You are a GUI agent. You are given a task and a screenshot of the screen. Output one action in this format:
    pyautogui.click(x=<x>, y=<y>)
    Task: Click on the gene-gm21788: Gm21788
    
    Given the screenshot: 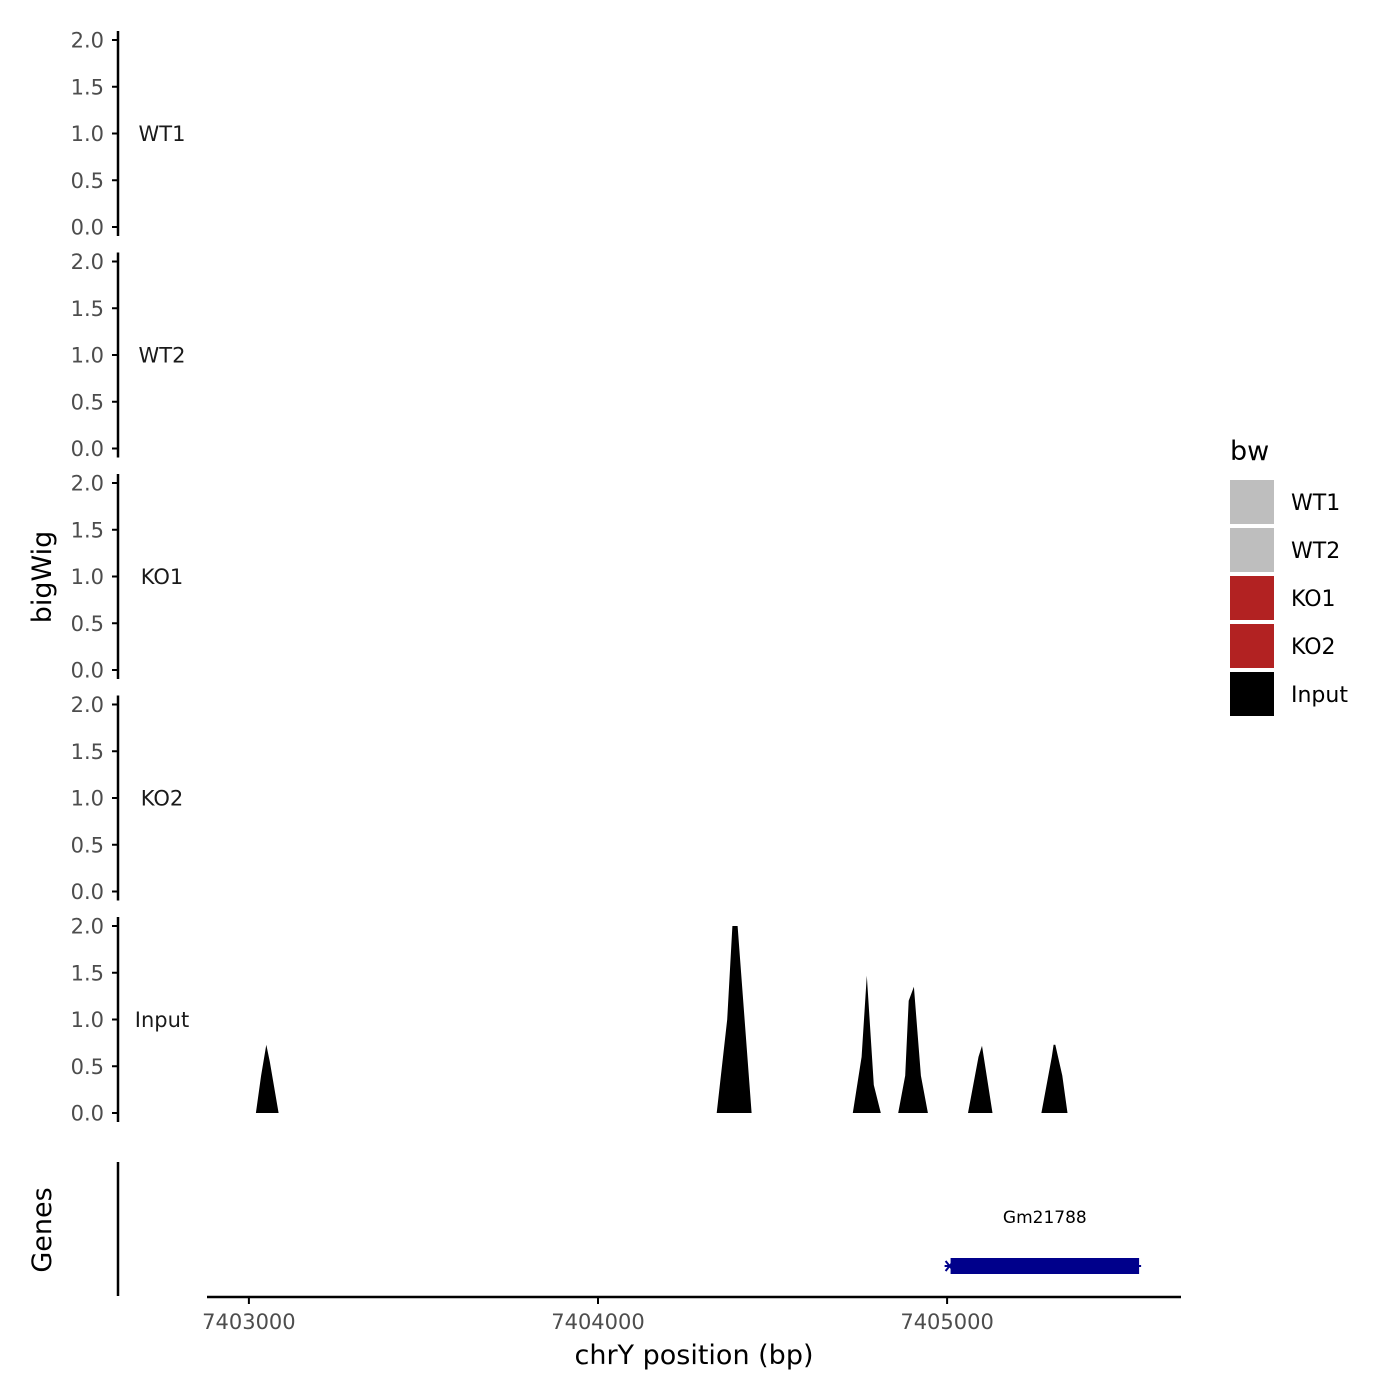 What is the action you would take?
    pyautogui.click(x=1043, y=1241)
    